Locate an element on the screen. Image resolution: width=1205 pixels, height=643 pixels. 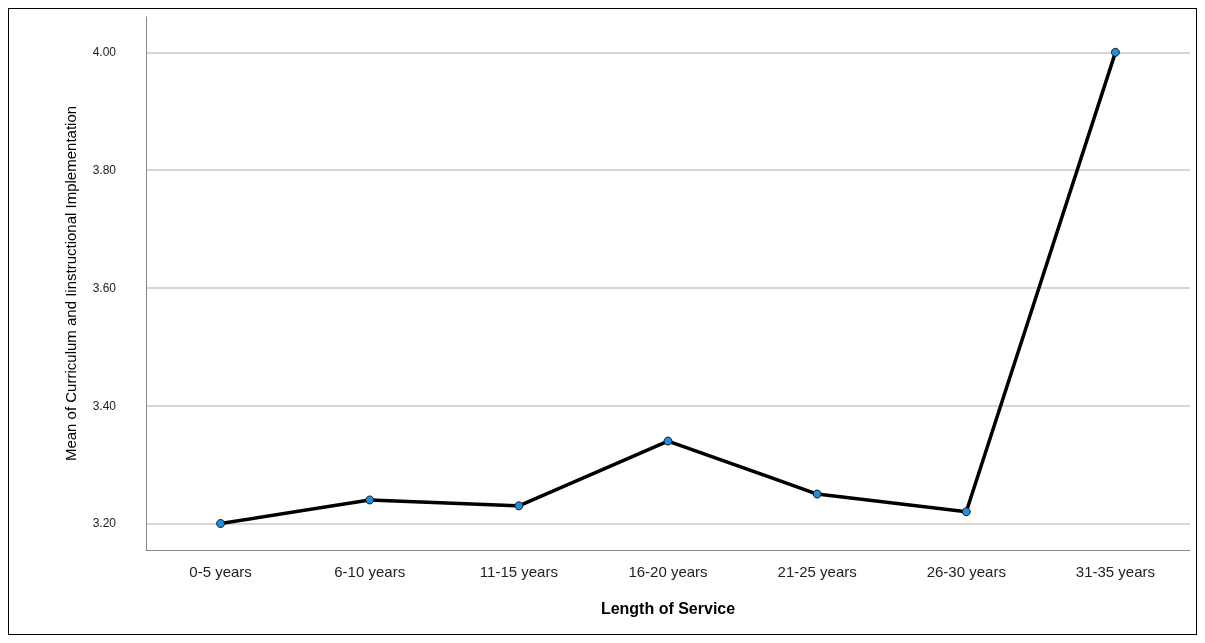
y-tick-label: 3.80 is located at coordinates (104, 170).